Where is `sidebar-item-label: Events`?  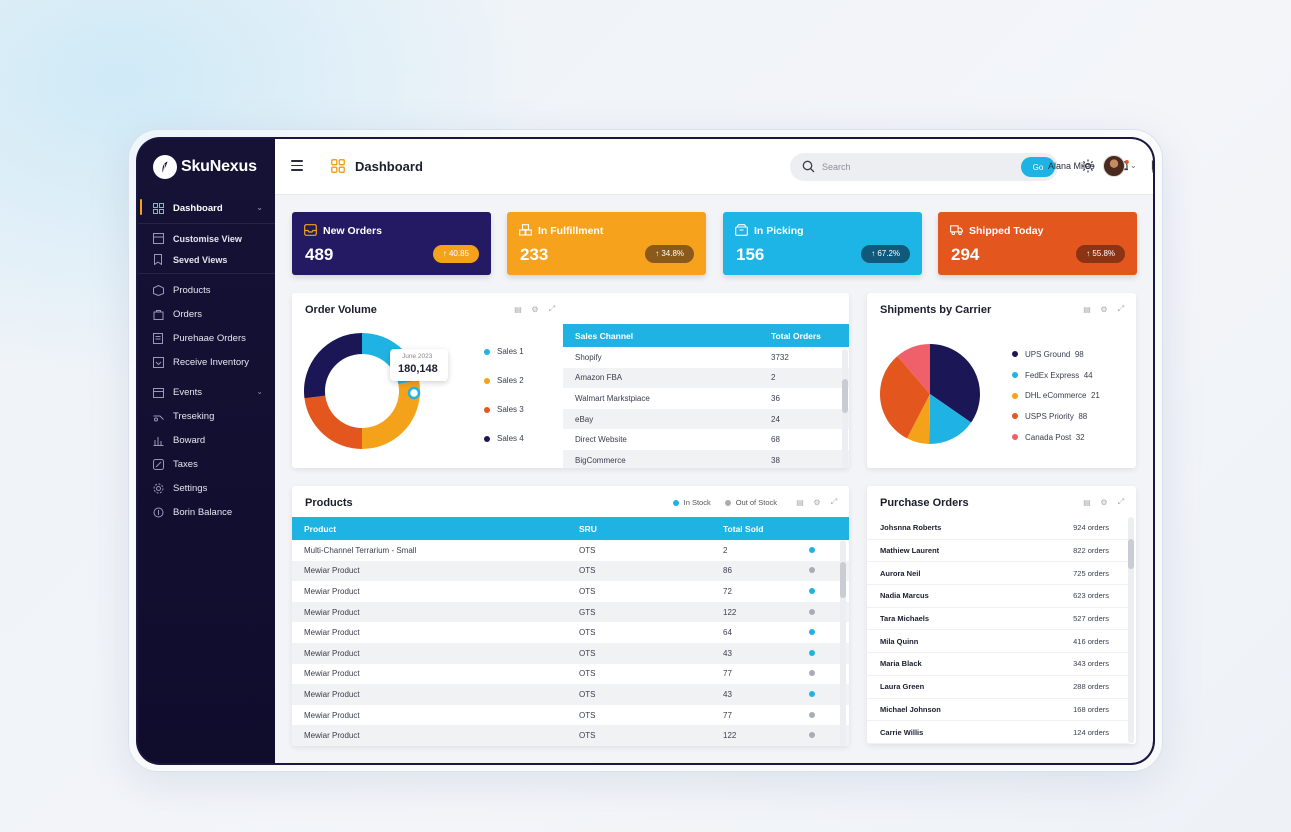 sidebar-item-label: Events is located at coordinates (188, 392).